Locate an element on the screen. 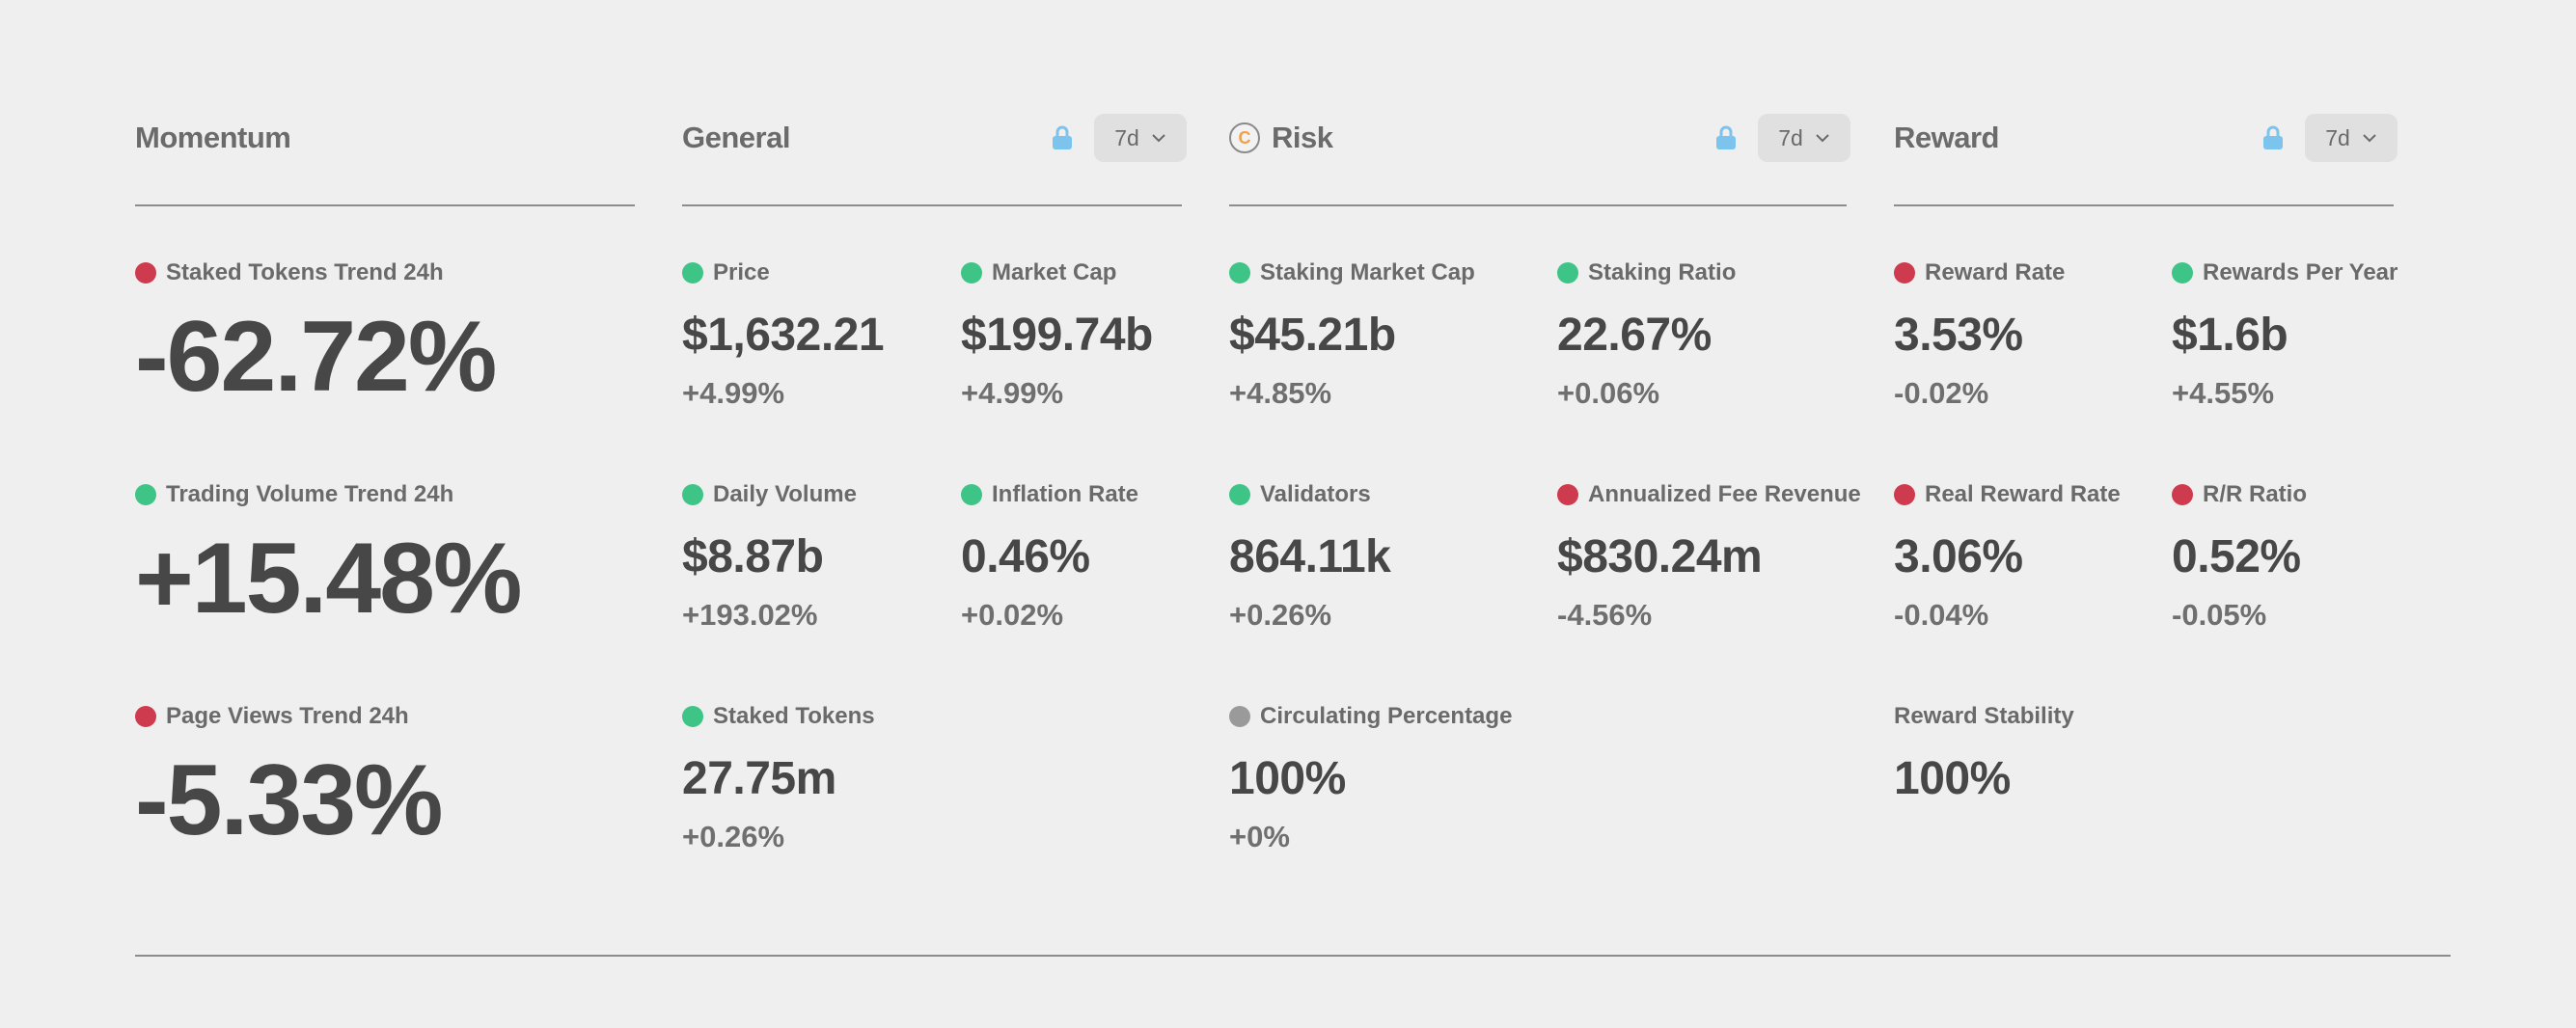 The height and width of the screenshot is (1028, 2576). metric-value: $1,632.21 is located at coordinates (783, 335).